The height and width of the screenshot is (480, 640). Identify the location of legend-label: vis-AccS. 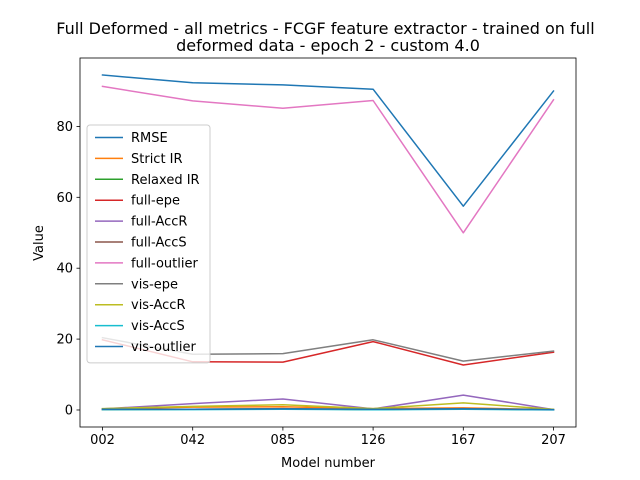
(158, 326).